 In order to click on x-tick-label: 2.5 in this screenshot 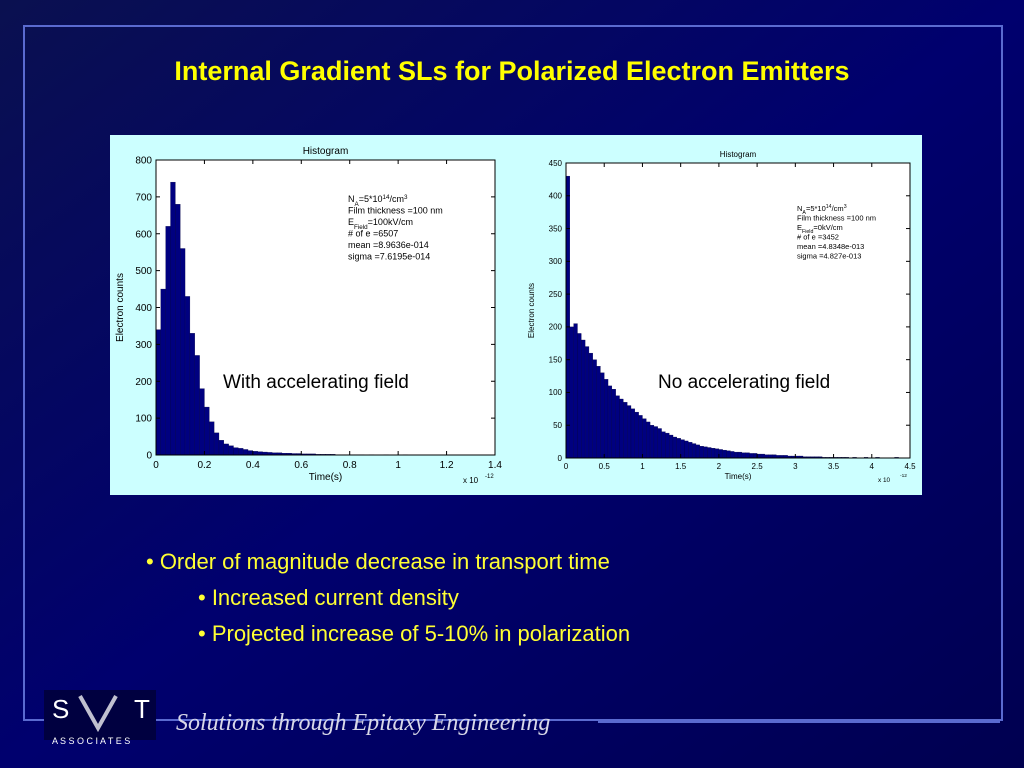, I will do `click(758, 466)`.